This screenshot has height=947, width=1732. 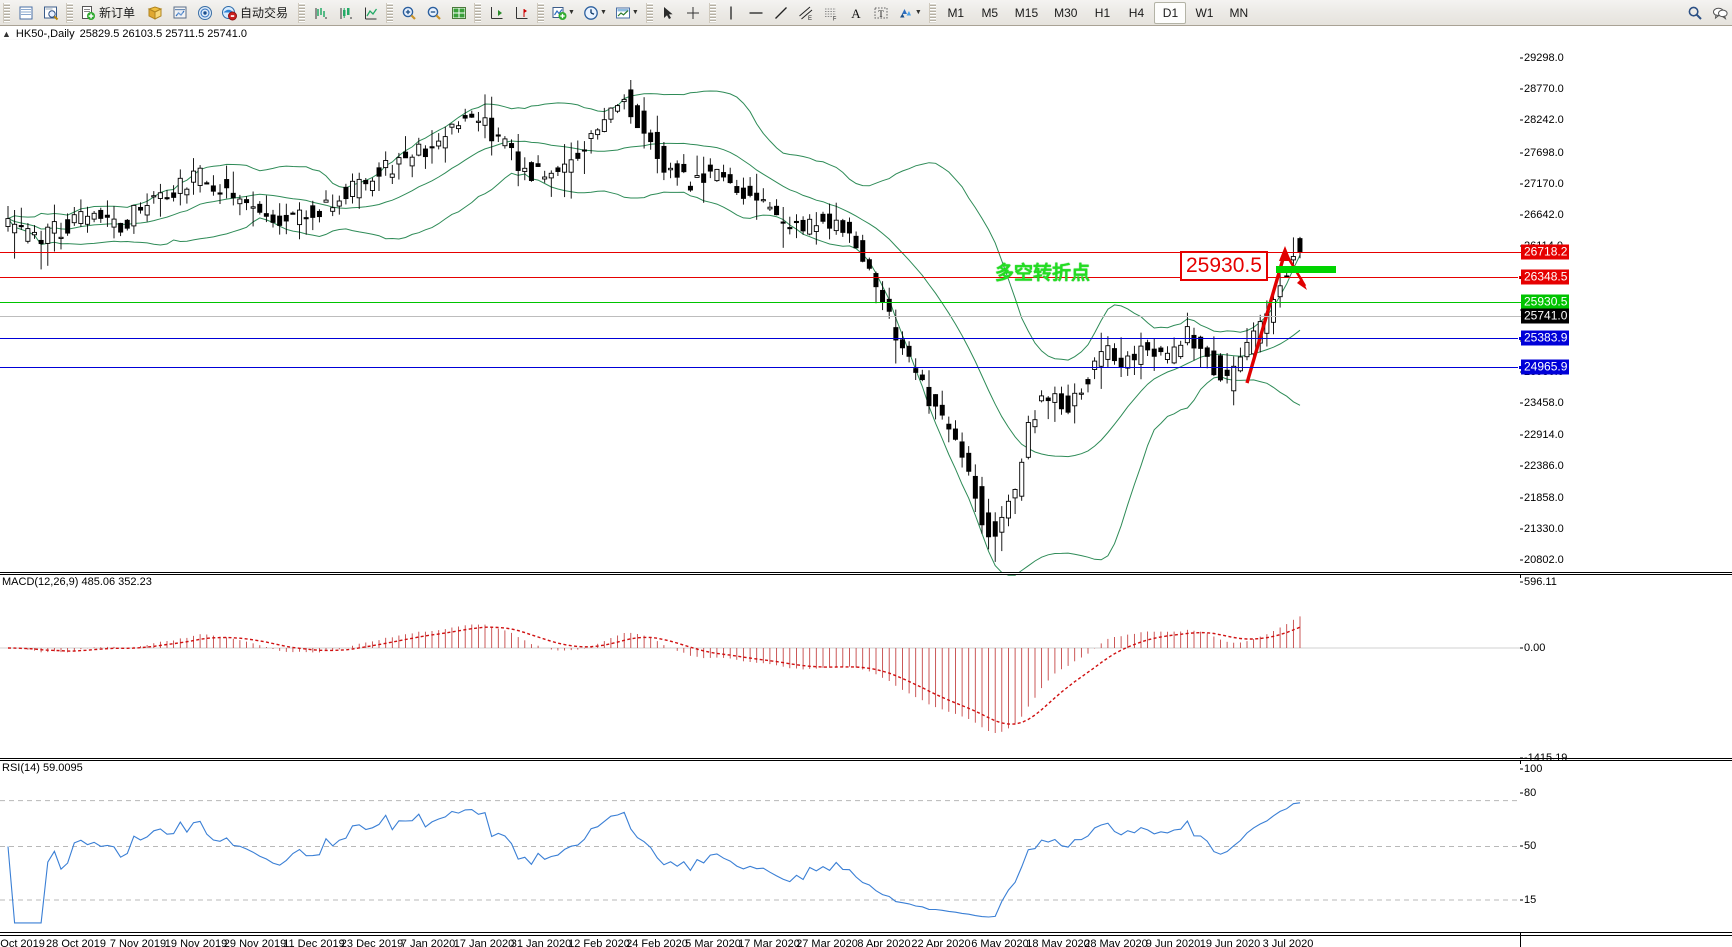 I want to click on rsi-axis-tick: 15, so click(x=1528, y=900).